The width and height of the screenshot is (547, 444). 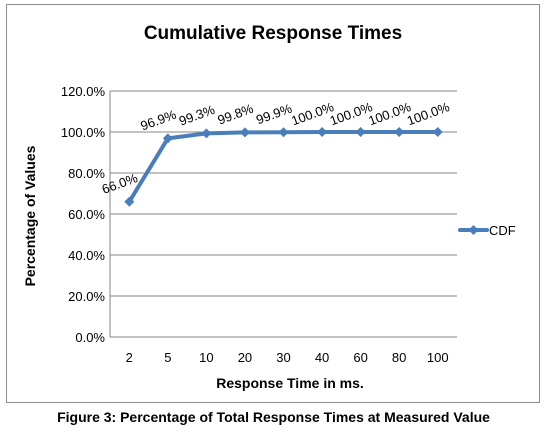 What do you see at coordinates (473, 230) in the screenshot?
I see `legend-marker-icon` at bounding box center [473, 230].